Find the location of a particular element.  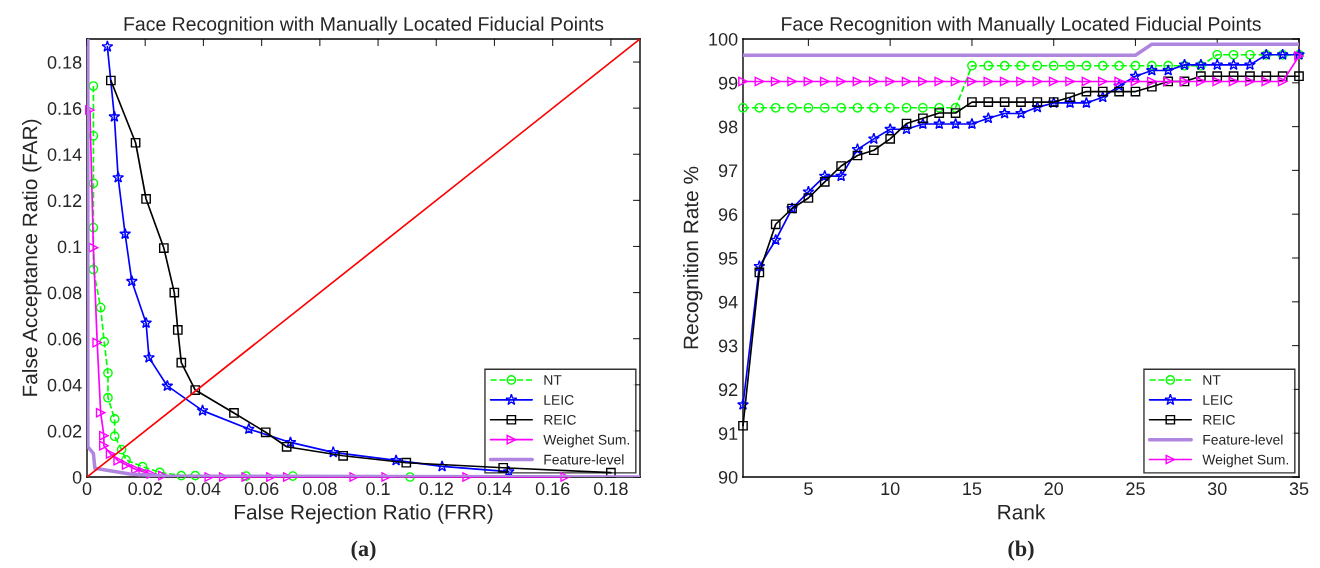

y-tick-label: 0.02 is located at coordinates (64, 431).